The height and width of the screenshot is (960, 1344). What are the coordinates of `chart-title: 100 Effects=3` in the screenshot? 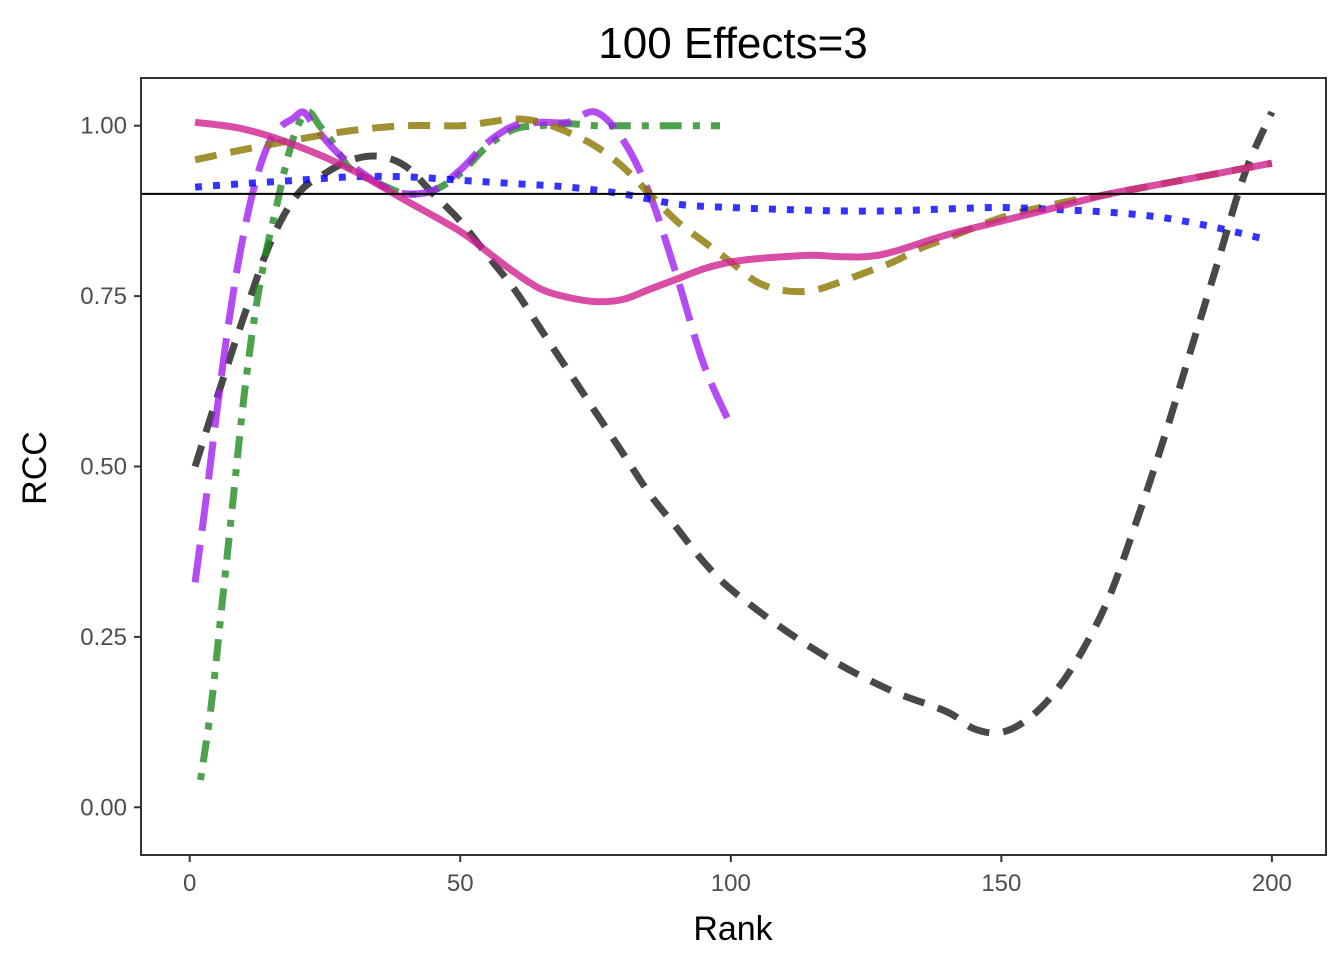 It's located at (733, 43).